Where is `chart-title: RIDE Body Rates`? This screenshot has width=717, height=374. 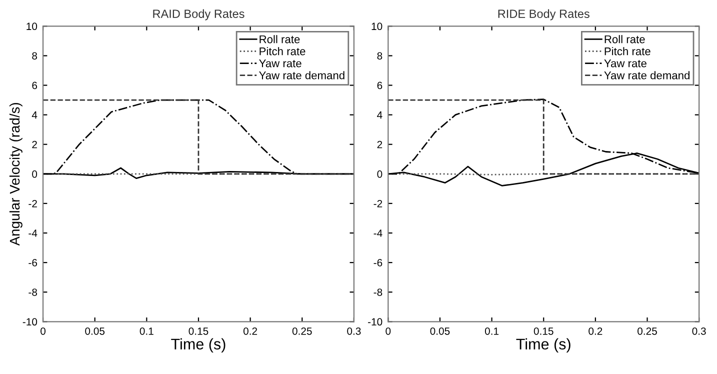
chart-title: RIDE Body Rates is located at coordinates (544, 14).